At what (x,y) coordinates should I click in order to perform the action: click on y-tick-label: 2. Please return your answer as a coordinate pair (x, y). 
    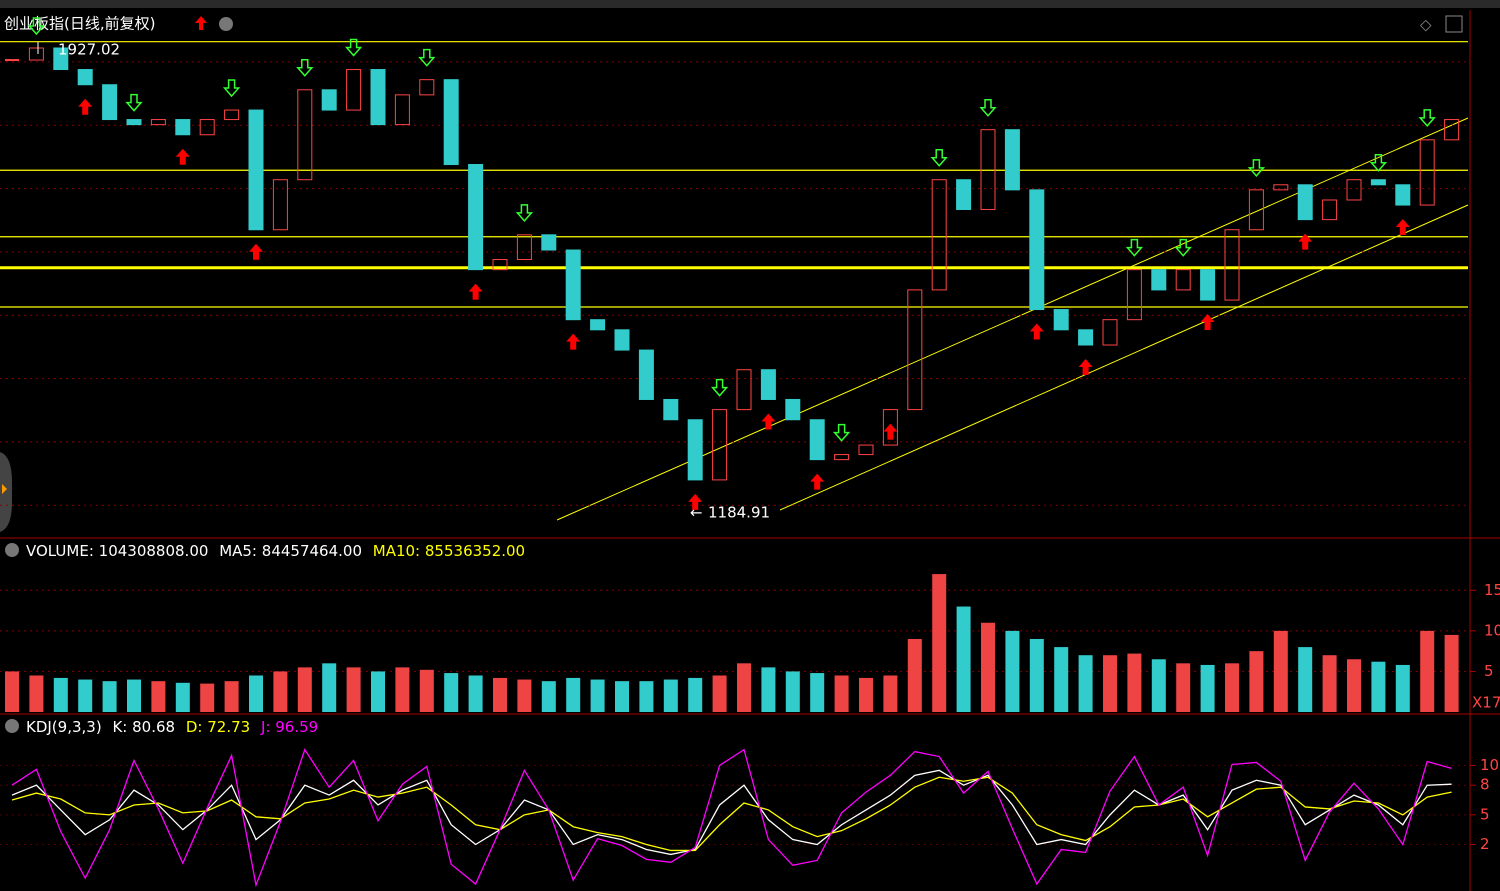
    Looking at the image, I should click on (1485, 844).